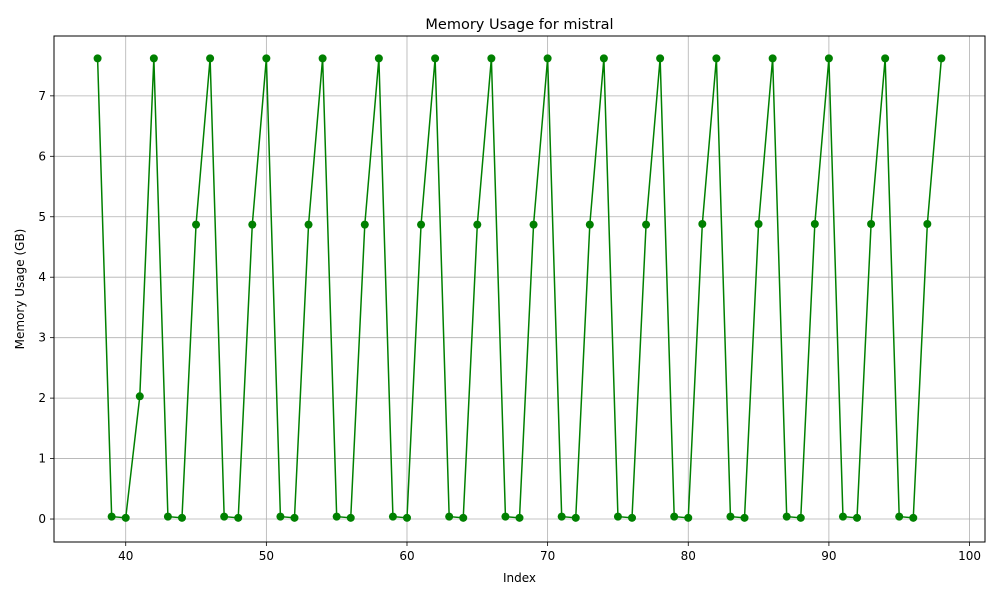 The image size is (1000, 600). What do you see at coordinates (46, 307) in the screenshot?
I see `y-axis: 0 1 2 3 4 5 6 7` at bounding box center [46, 307].